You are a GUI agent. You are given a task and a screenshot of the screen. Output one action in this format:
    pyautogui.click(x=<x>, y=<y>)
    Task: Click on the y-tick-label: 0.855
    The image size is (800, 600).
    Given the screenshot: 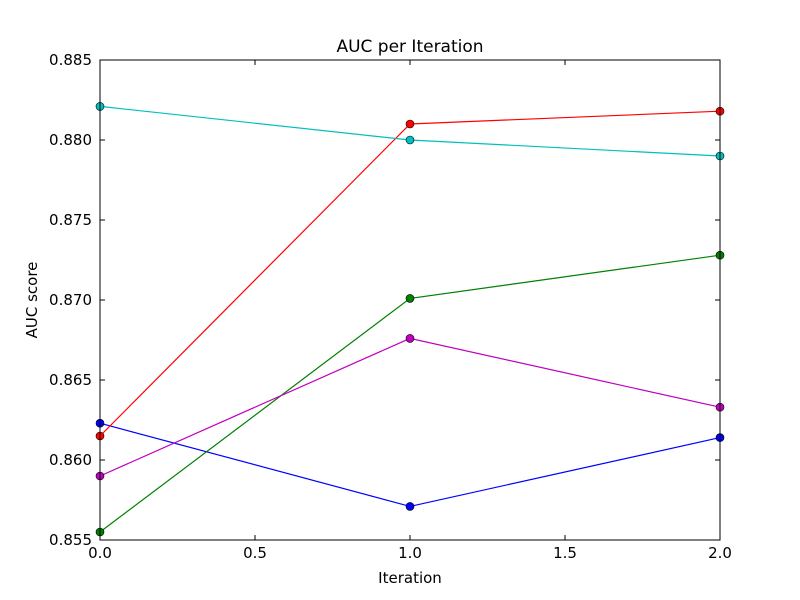 What is the action you would take?
    pyautogui.click(x=70, y=540)
    